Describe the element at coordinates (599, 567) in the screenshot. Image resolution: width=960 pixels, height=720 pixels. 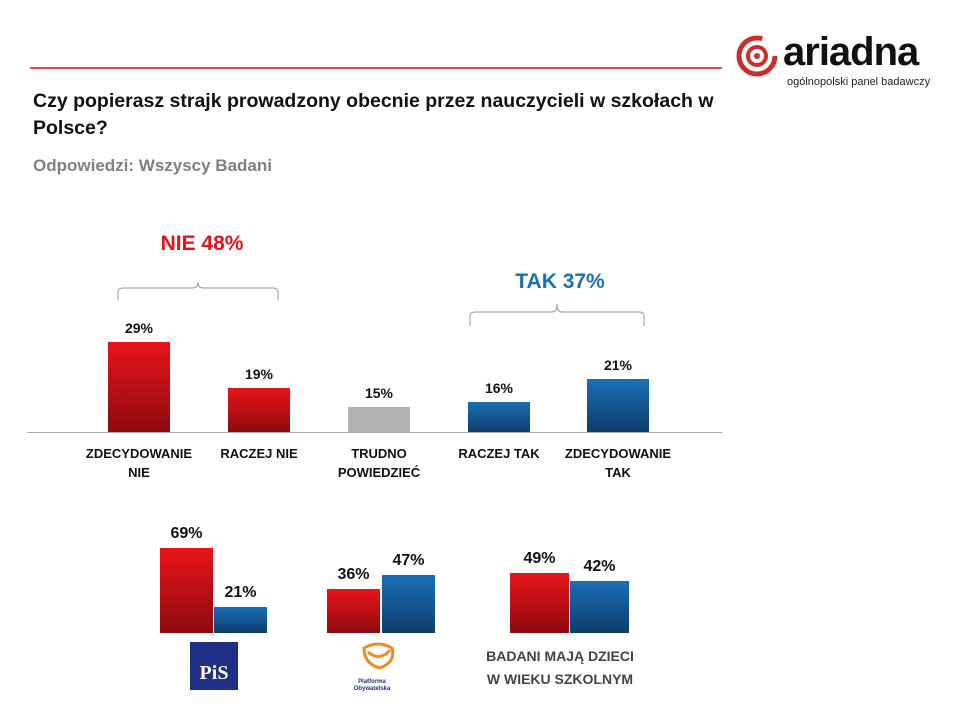
I see `sub-value-label: 42%` at that location.